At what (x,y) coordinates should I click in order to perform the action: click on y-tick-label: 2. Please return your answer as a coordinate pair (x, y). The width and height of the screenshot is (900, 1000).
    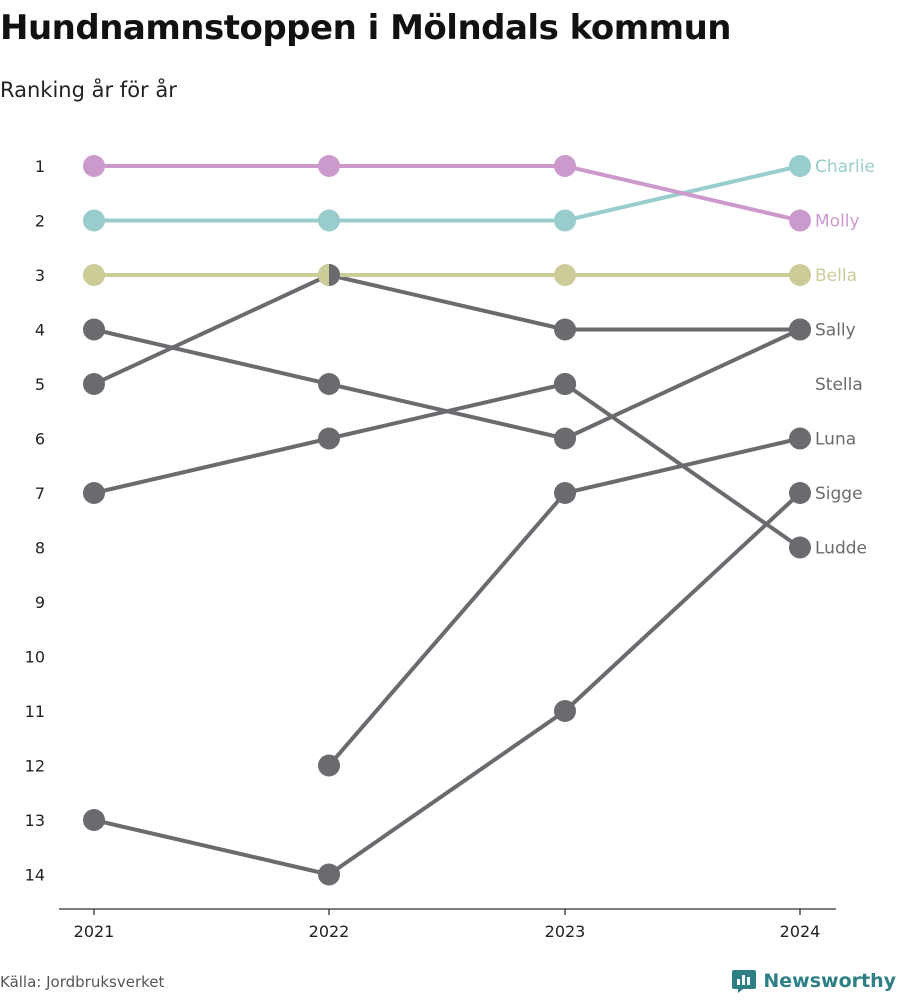
    Looking at the image, I should click on (40, 221).